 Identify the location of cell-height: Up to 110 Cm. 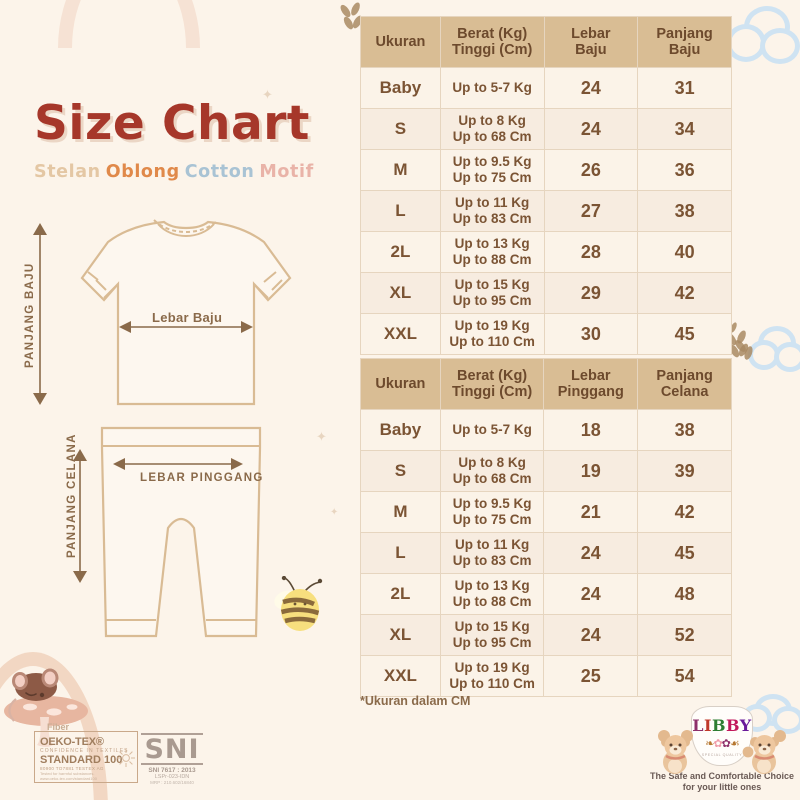
(492, 342).